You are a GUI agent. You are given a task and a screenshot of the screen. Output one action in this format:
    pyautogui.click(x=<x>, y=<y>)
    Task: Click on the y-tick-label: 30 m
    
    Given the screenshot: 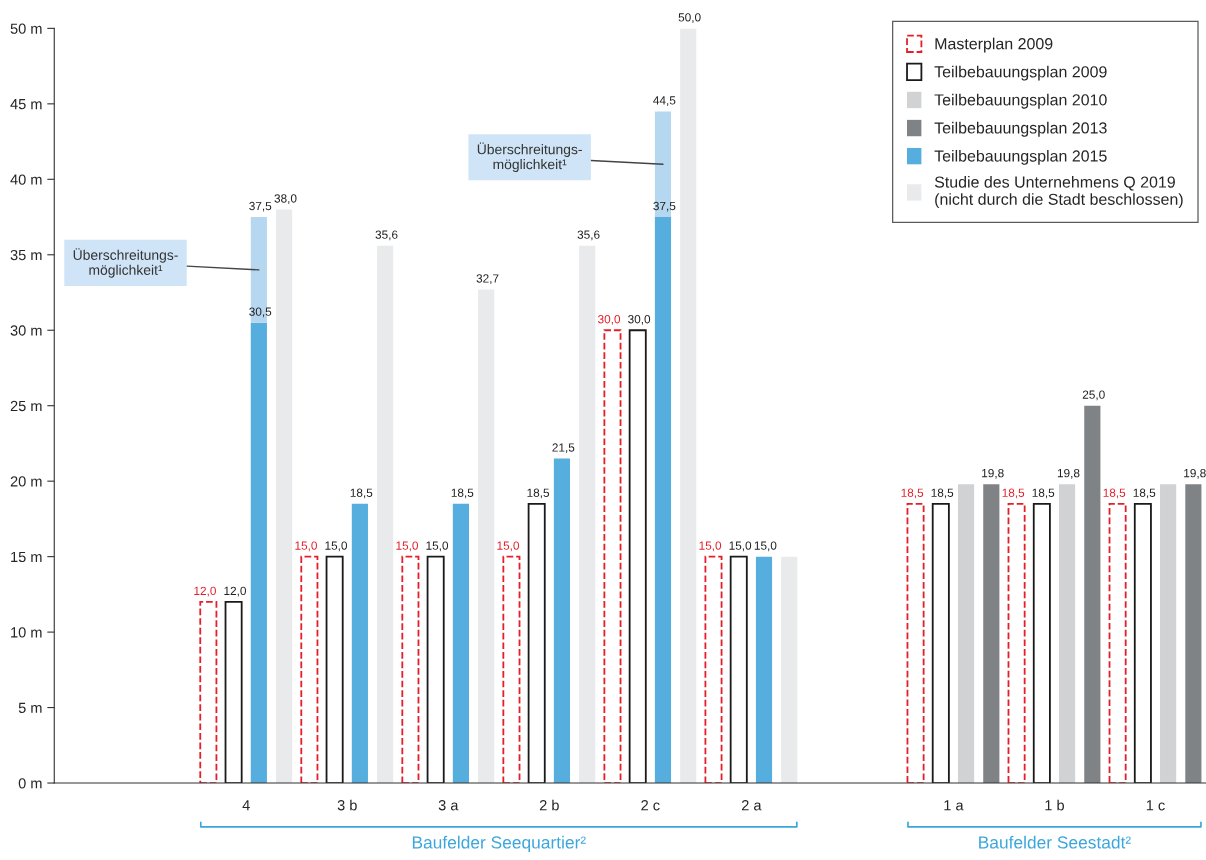 What is the action you would take?
    pyautogui.click(x=26, y=330)
    